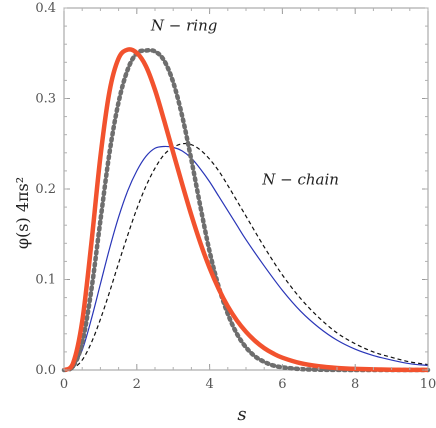 The height and width of the screenshot is (428, 436). What do you see at coordinates (64, 384) in the screenshot?
I see `x-tick-label: 0` at bounding box center [64, 384].